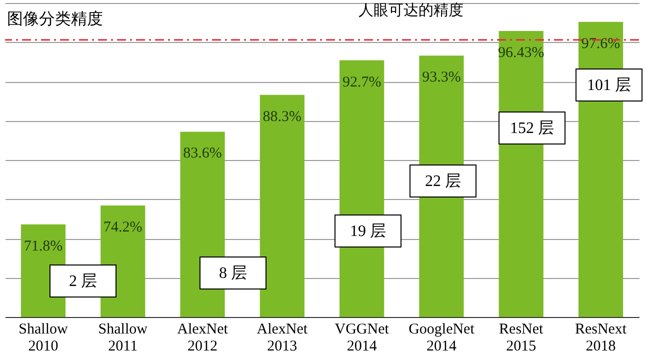 The image size is (647, 357). Describe the element at coordinates (43, 246) in the screenshot. I see `data-label: 71.8%` at that location.